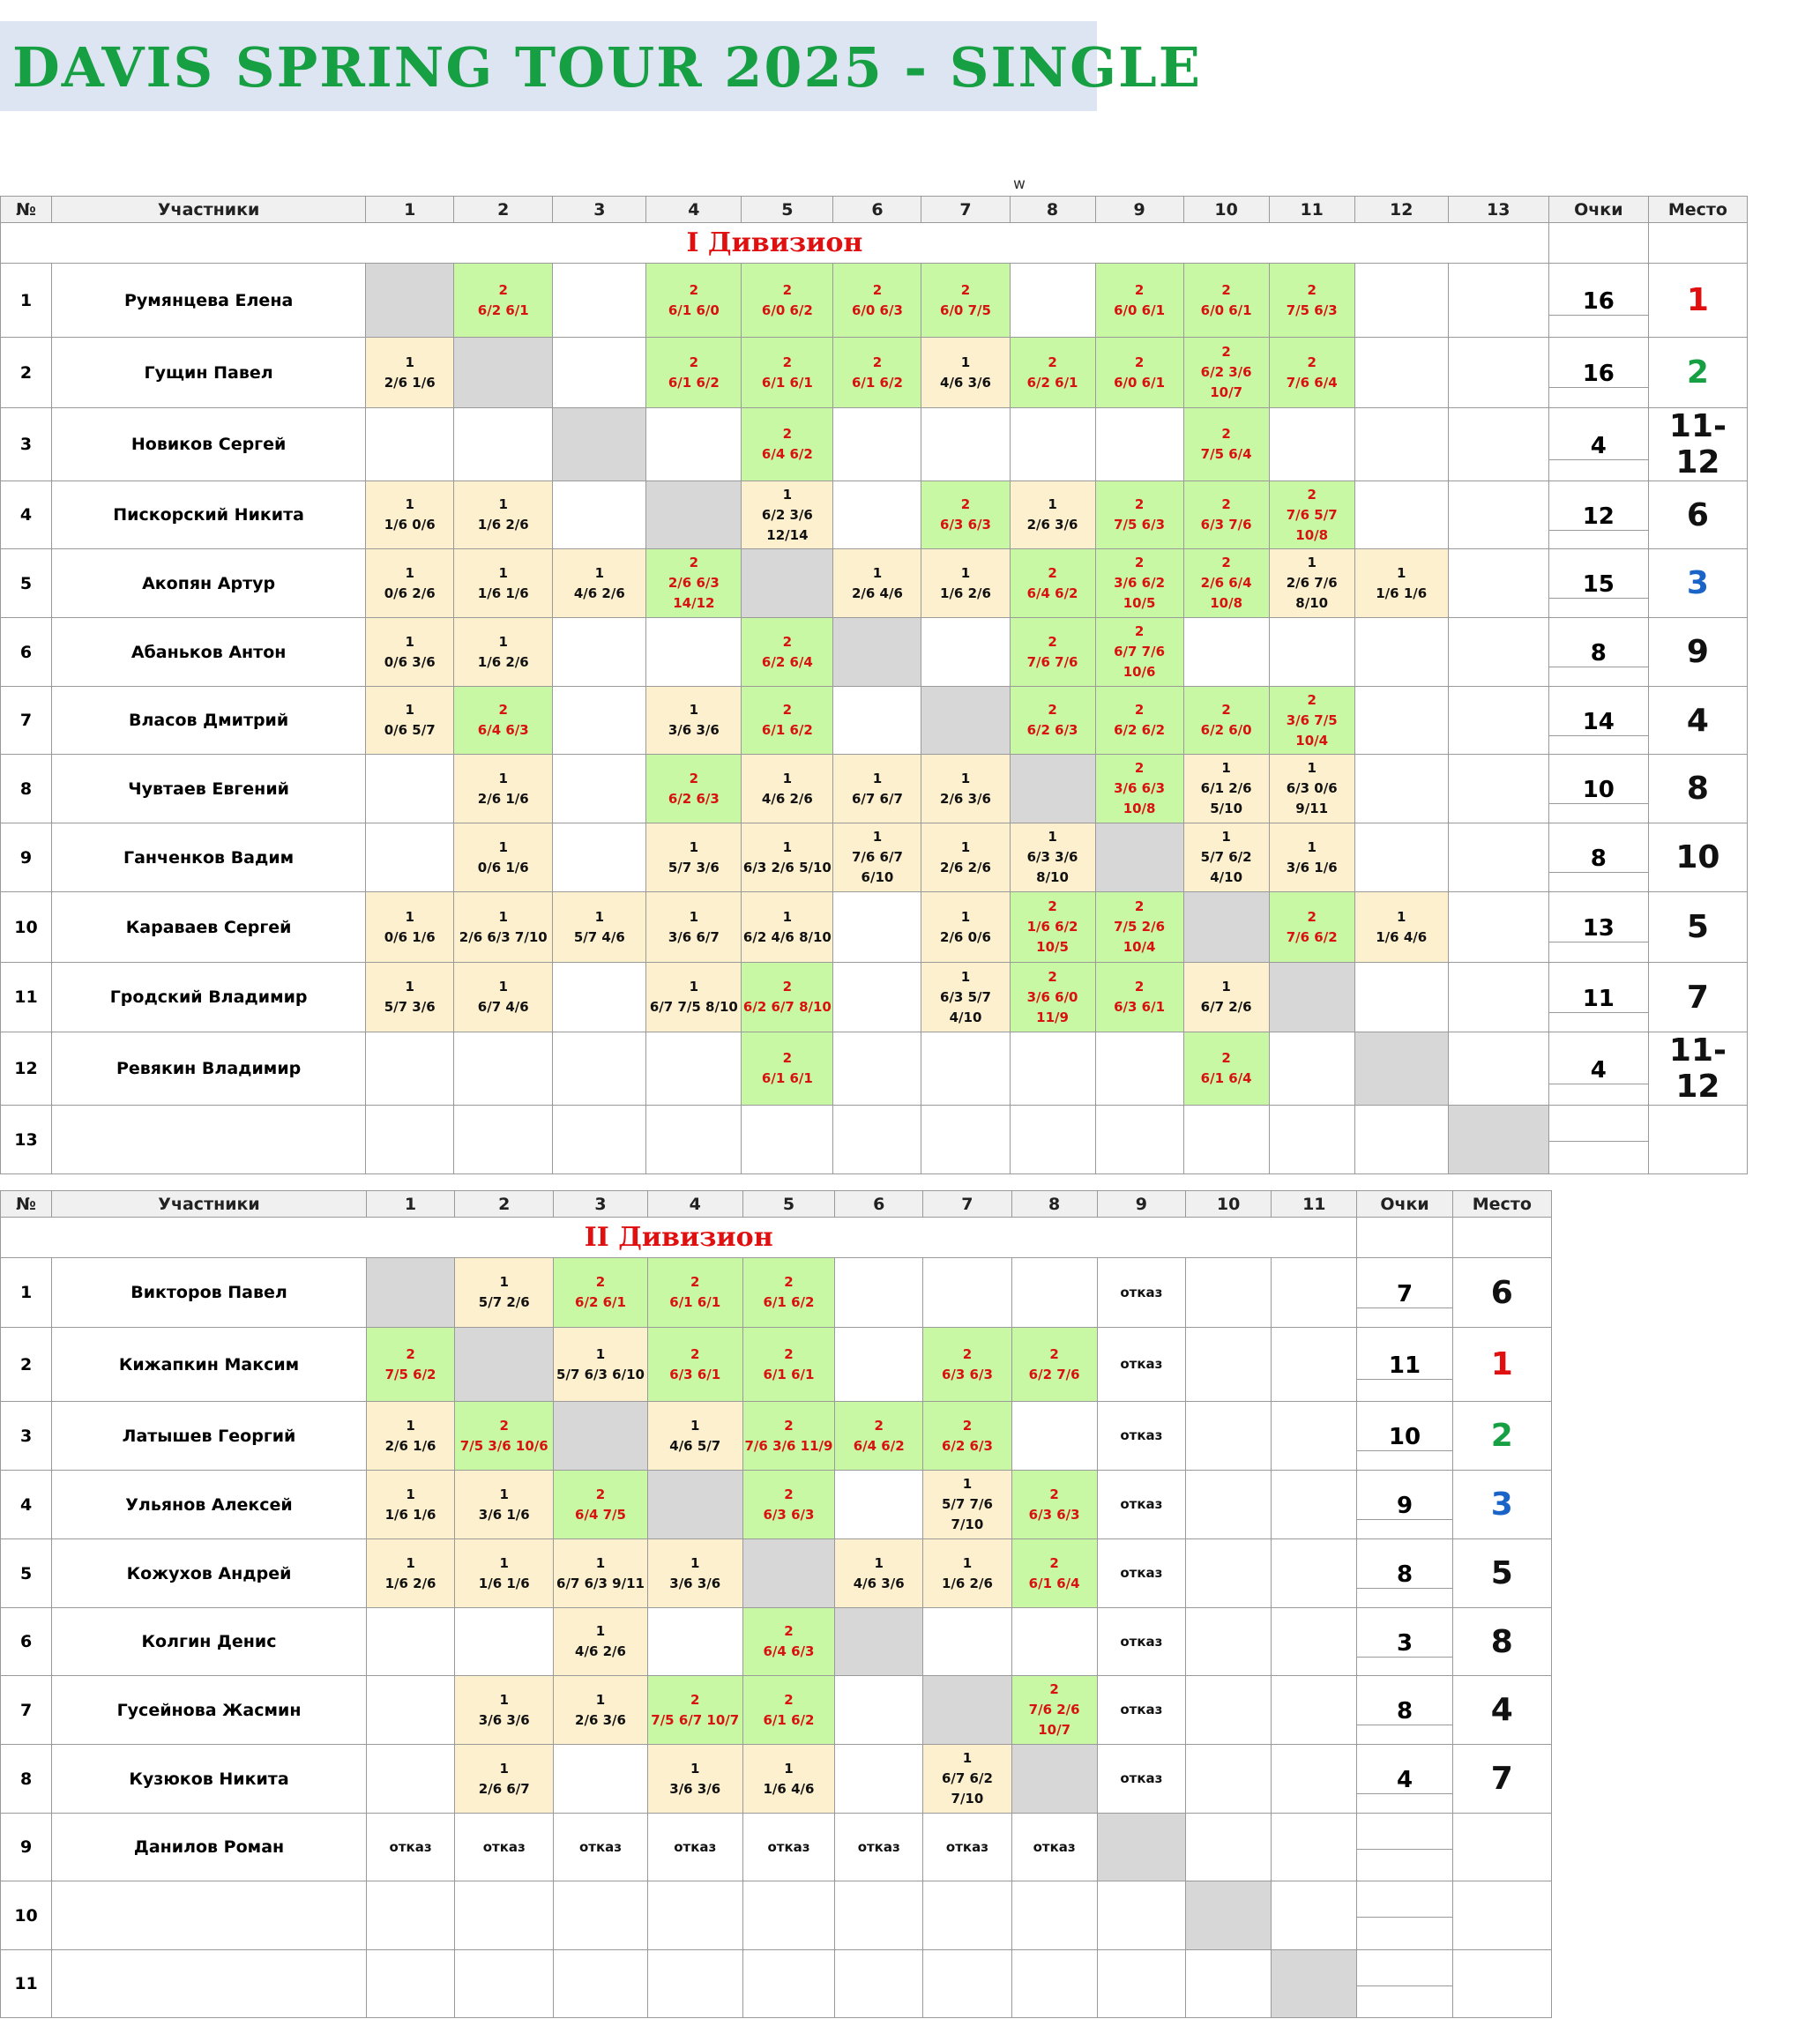 This screenshot has width=1820, height=2019. What do you see at coordinates (209, 1139) in the screenshot?
I see `player-name` at bounding box center [209, 1139].